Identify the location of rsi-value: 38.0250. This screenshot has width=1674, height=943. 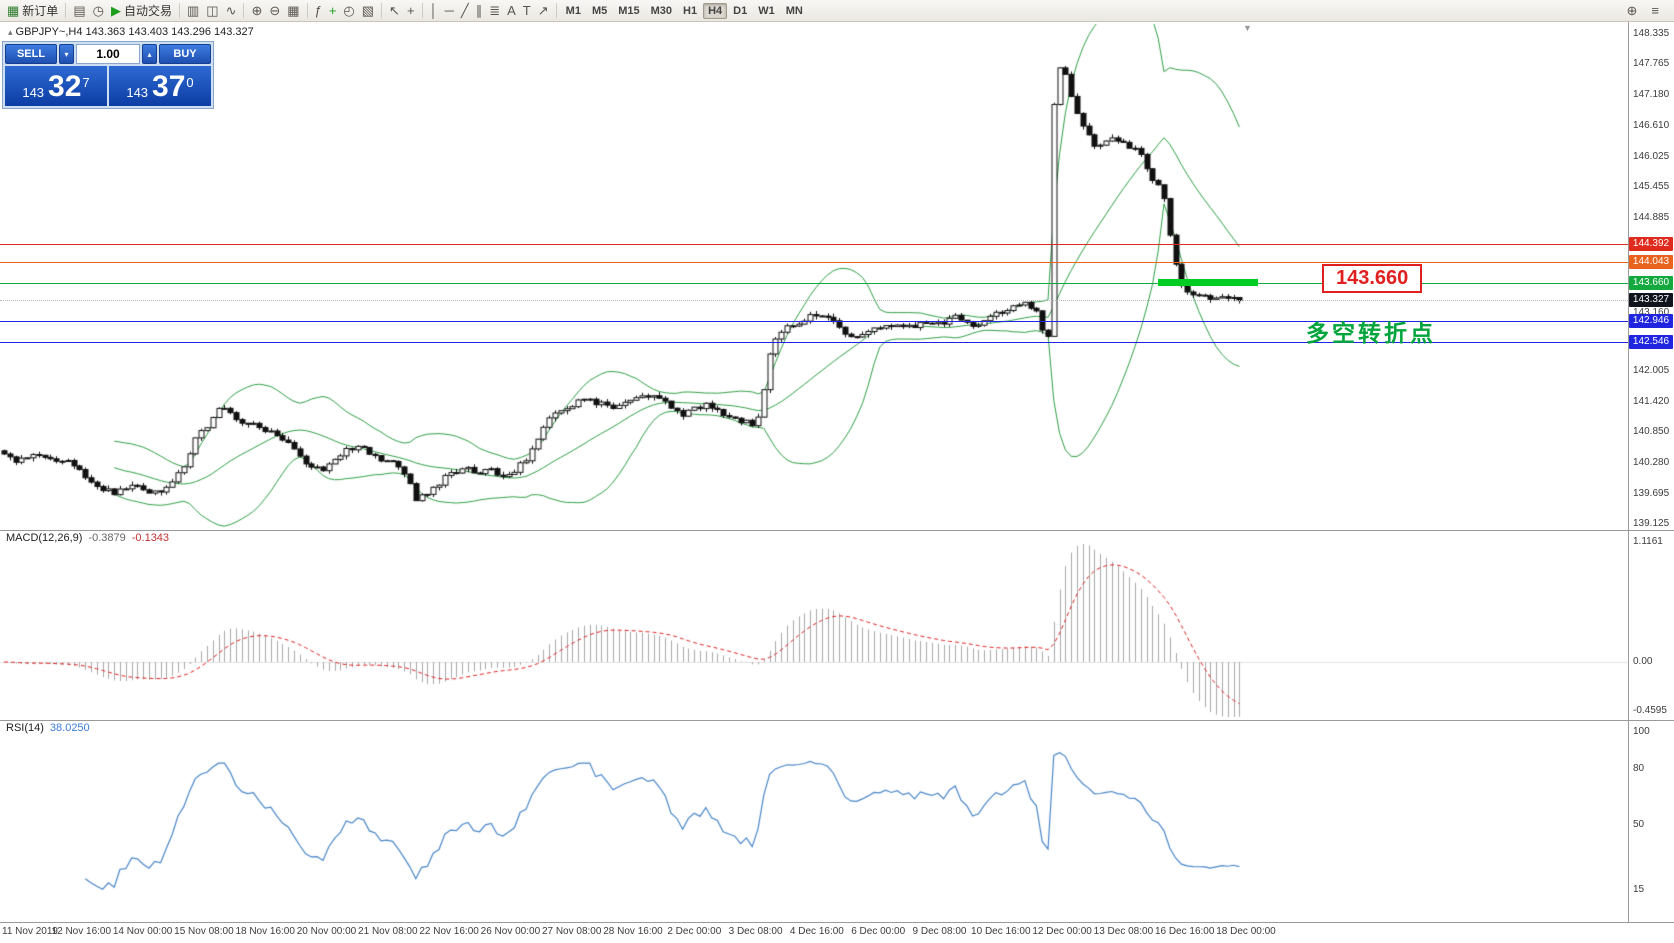
(69, 728).